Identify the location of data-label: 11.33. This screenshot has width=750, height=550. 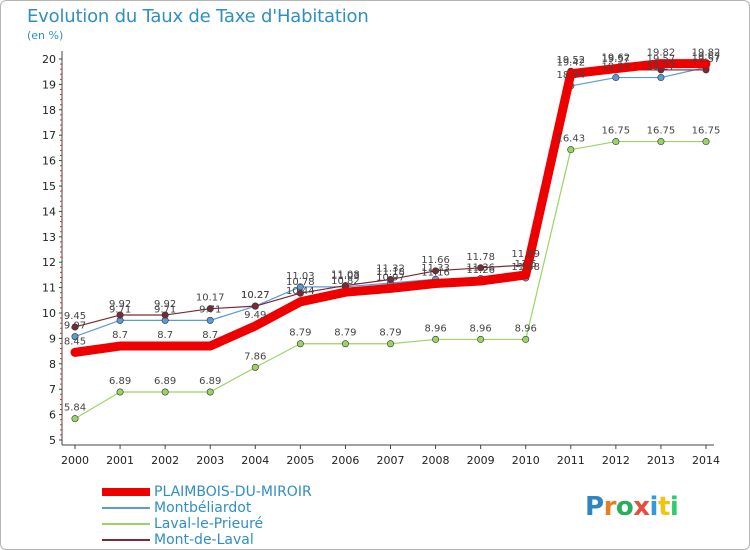
(435, 268).